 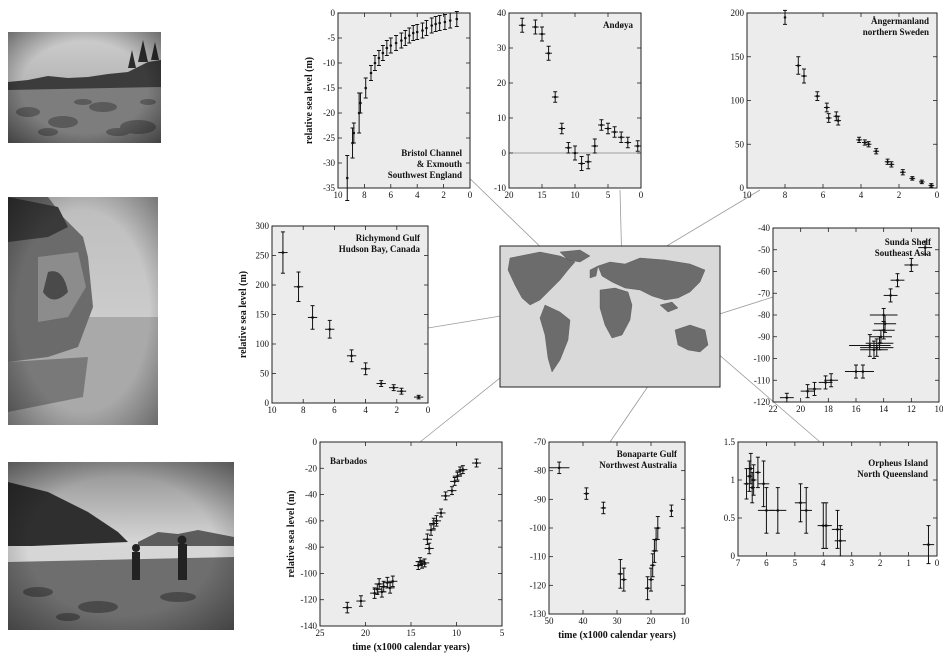 What do you see at coordinates (638, 465) in the screenshot?
I see `chart-title-line: Northwest Australia` at bounding box center [638, 465].